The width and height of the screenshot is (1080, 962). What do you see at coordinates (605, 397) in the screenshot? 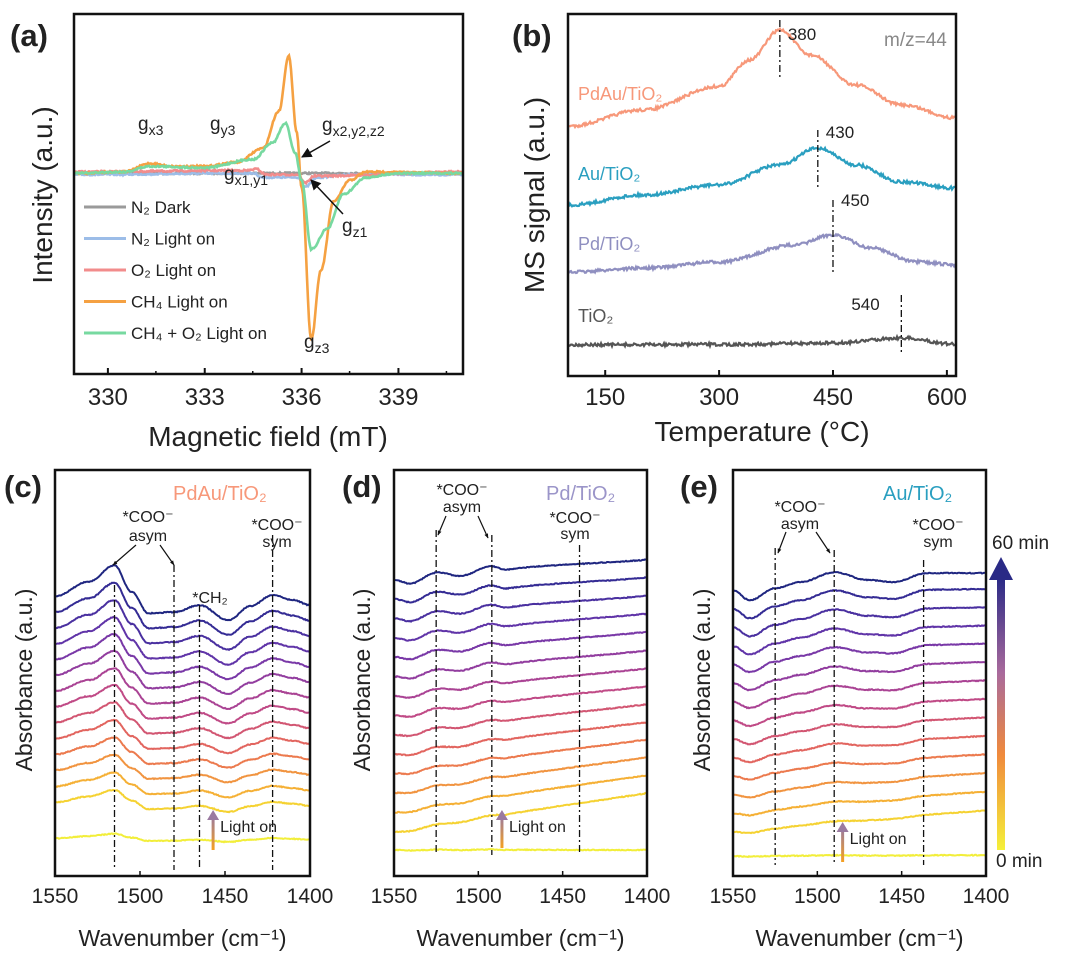
I see `x-tick-label: 150` at bounding box center [605, 397].